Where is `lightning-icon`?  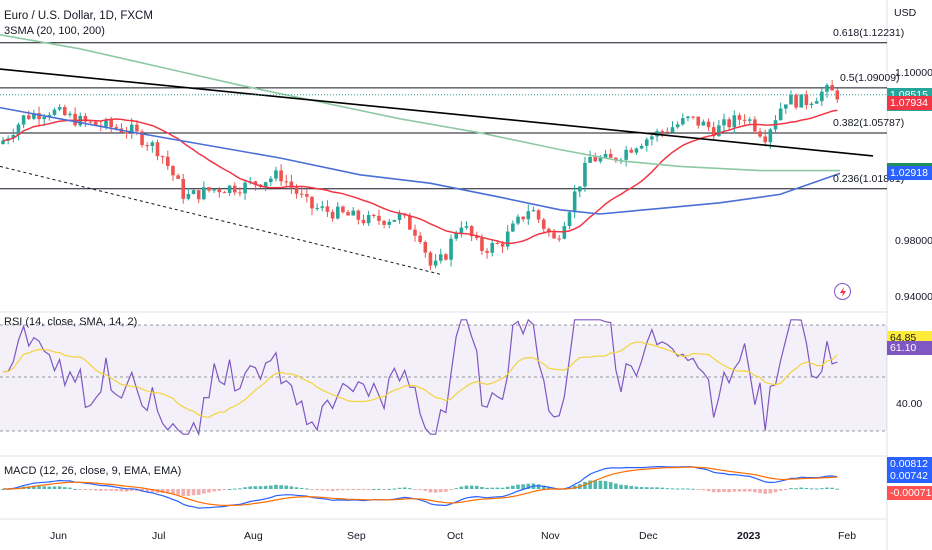
lightning-icon is located at coordinates (842, 291).